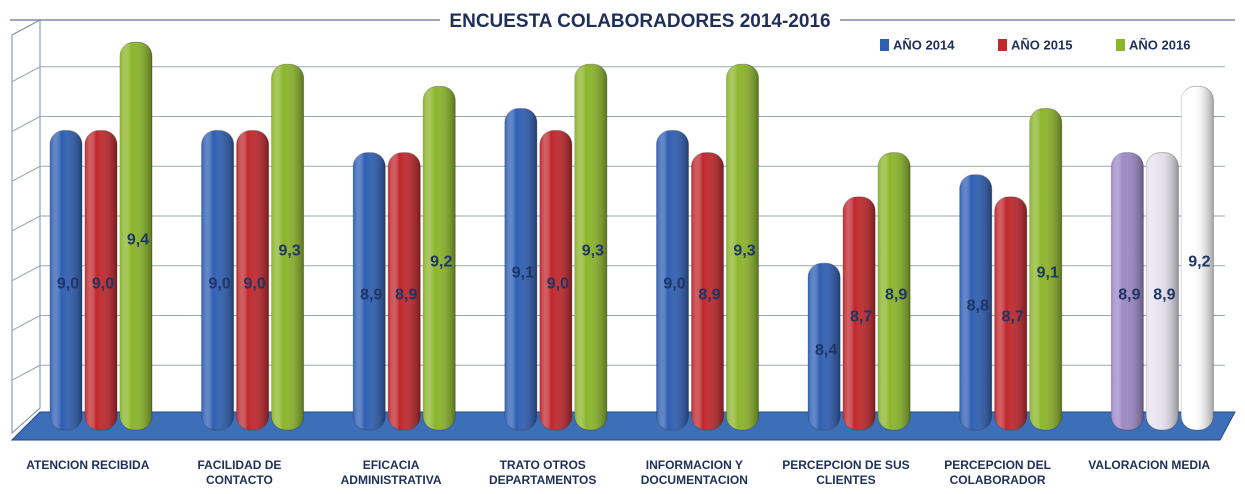  Describe the element at coordinates (826, 350) in the screenshot. I see `value-label: 8,4` at that location.